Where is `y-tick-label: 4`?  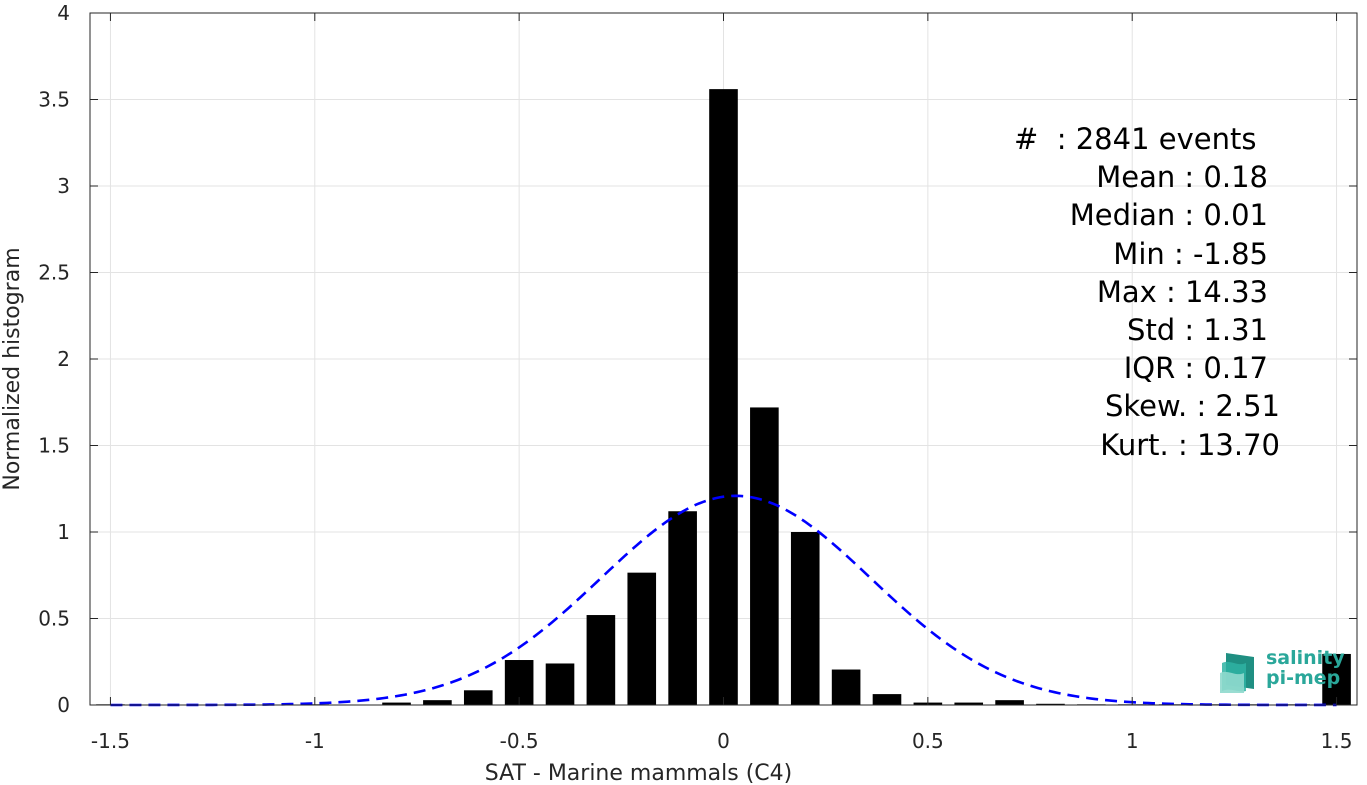
y-tick-label: 4 is located at coordinates (63, 13).